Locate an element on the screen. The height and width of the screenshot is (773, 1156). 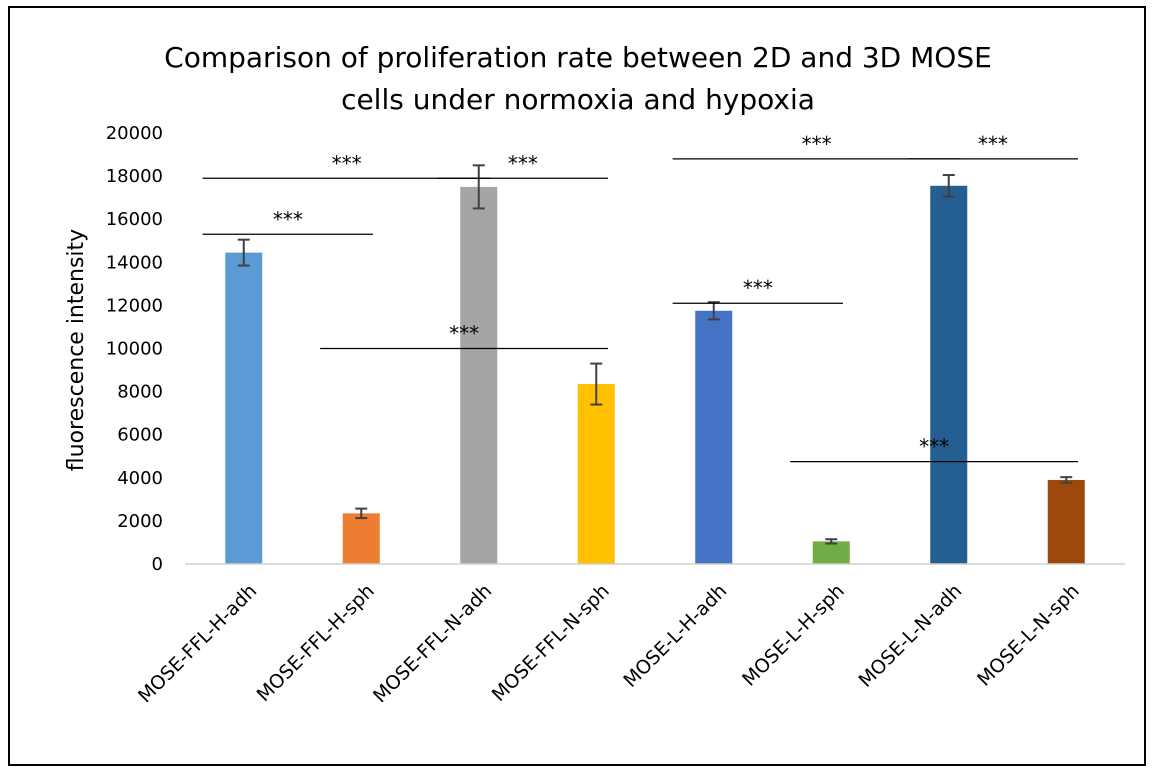
x-tick-label: MOSE-FFL-H-adh is located at coordinates (197, 643).